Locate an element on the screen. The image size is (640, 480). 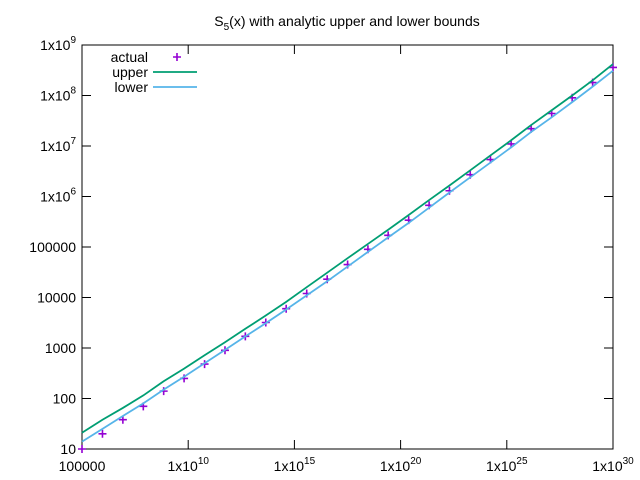
legend-label: lower is located at coordinates (132, 87).